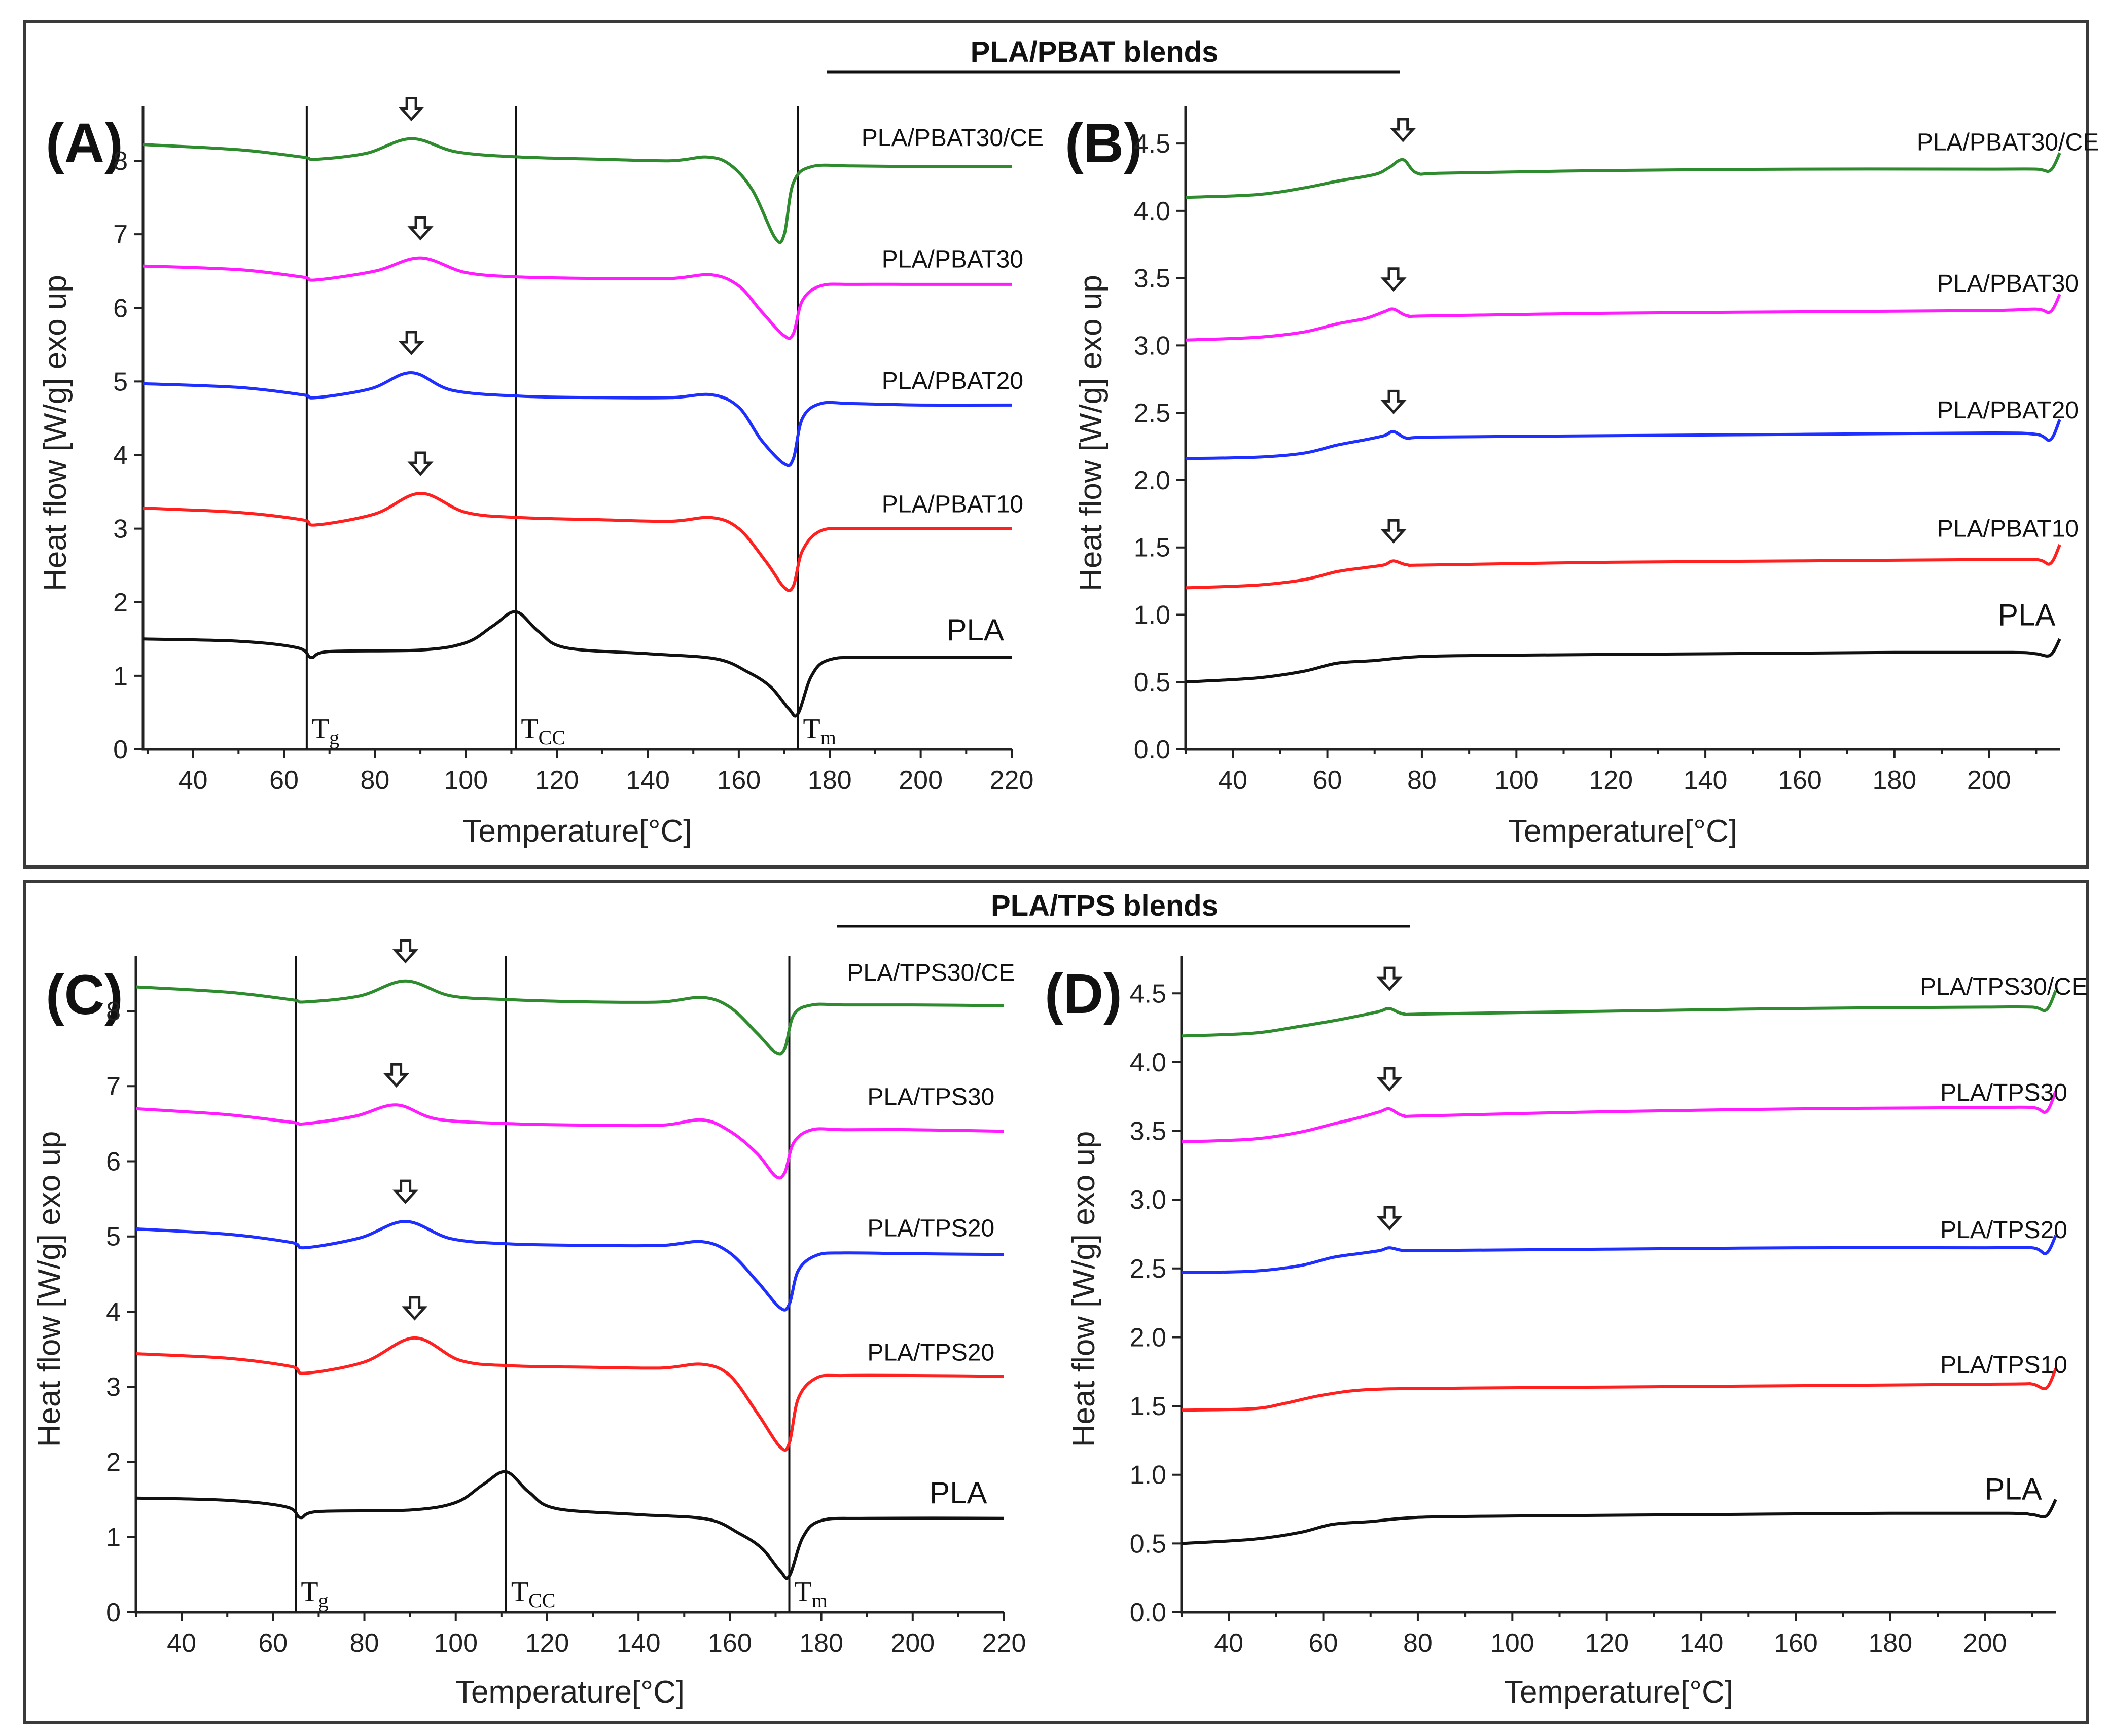  I want to click on section-title-top: PLA/PBAT blends, so click(1095, 51).